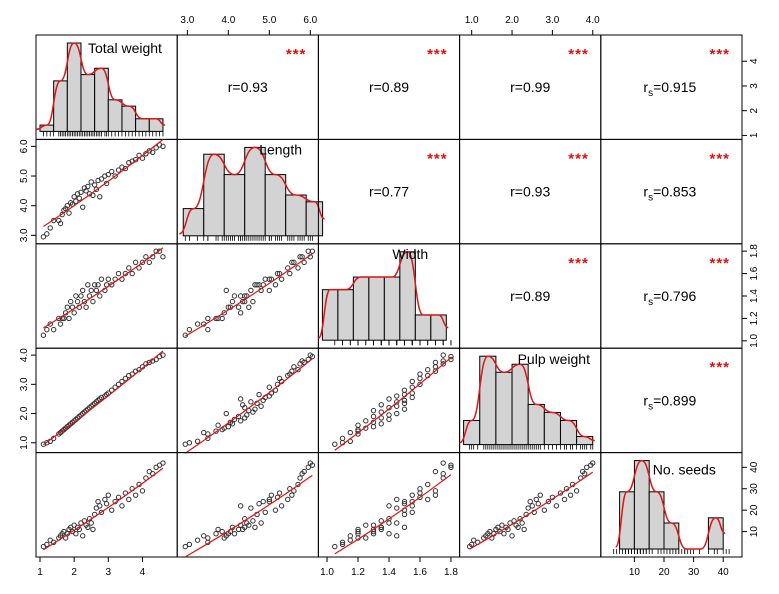 This screenshot has width=779, height=594. What do you see at coordinates (527, 399) in the screenshot?
I see `density-curve` at bounding box center [527, 399].